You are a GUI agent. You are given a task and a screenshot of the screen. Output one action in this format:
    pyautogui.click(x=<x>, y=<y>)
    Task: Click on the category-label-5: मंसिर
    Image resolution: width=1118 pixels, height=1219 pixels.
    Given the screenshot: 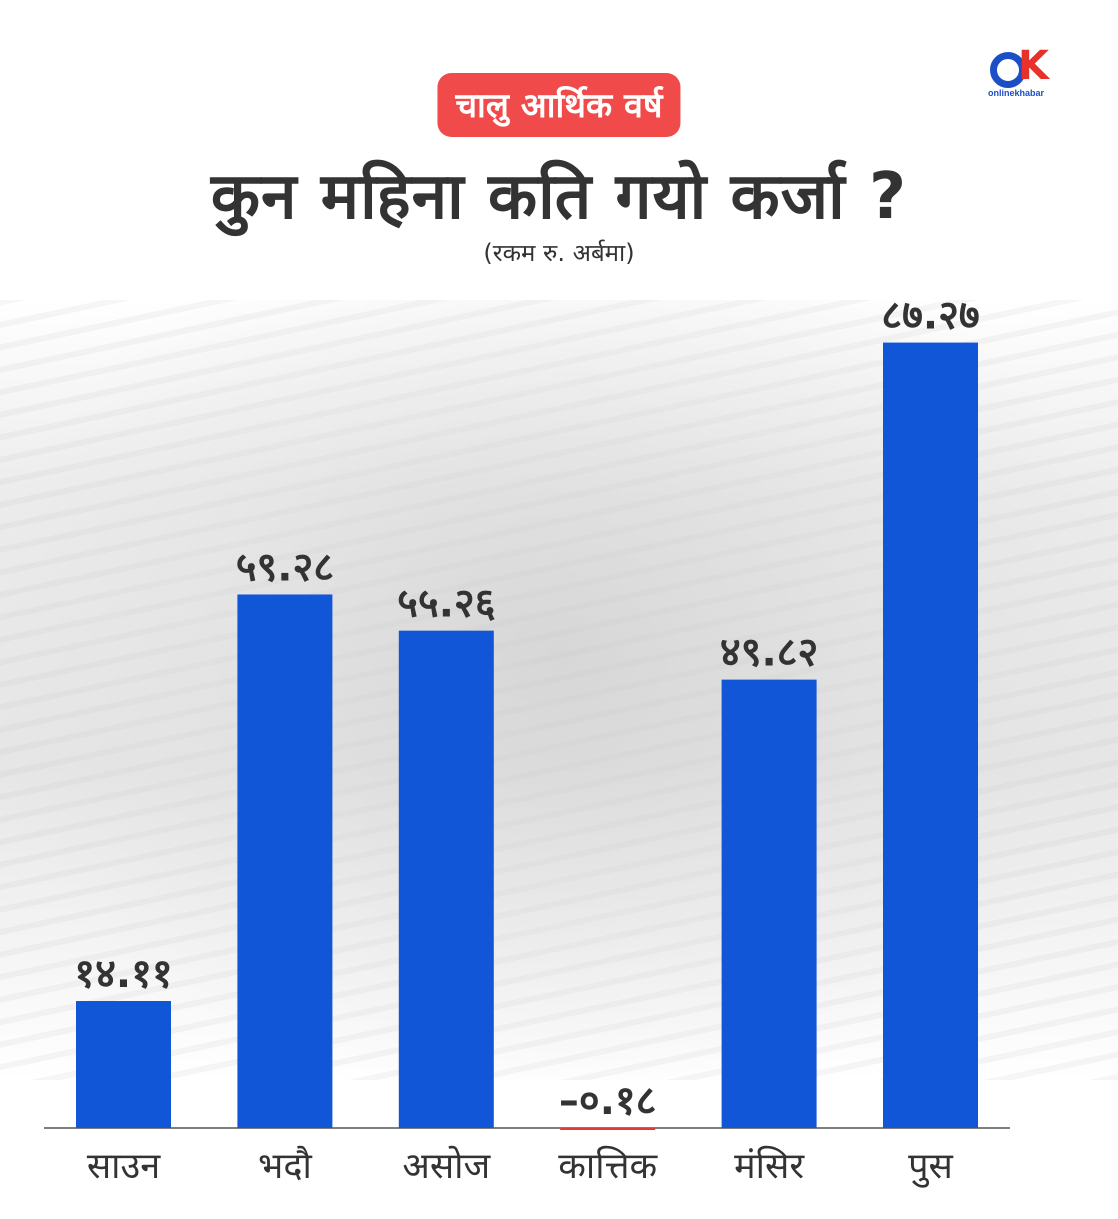 What is the action you would take?
    pyautogui.click(x=769, y=1166)
    